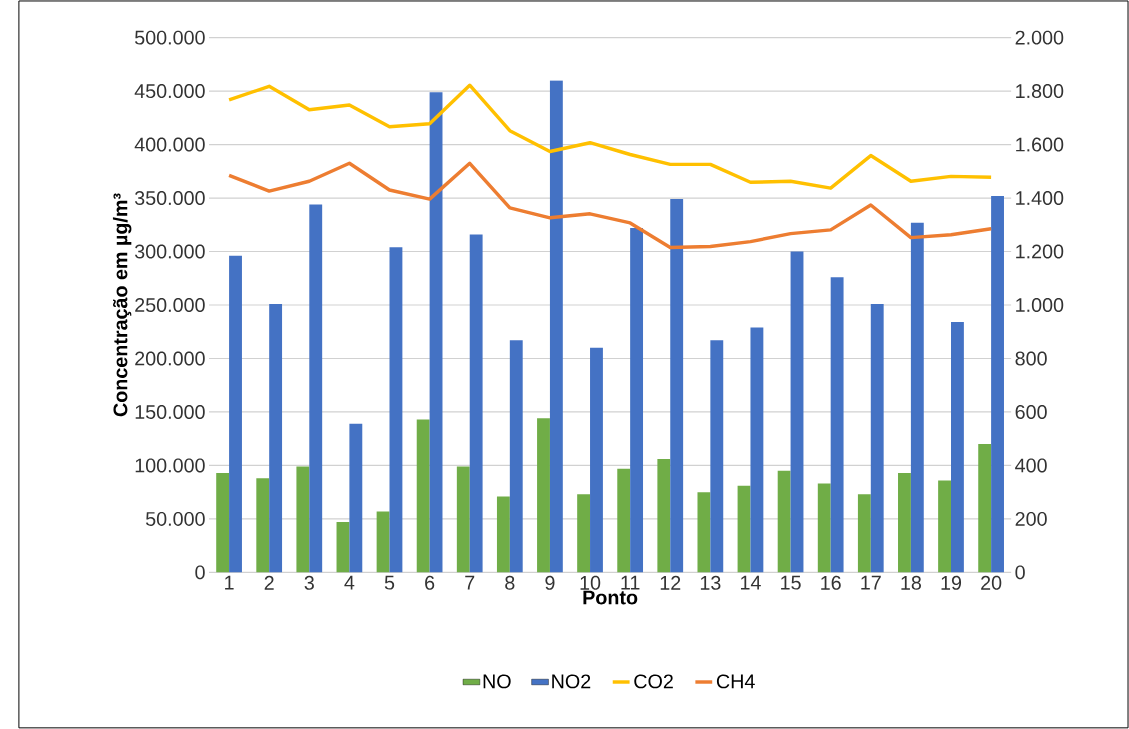 The height and width of the screenshot is (729, 1129). What do you see at coordinates (170, 305) in the screenshot?
I see `y-tick-label: 250.000` at bounding box center [170, 305].